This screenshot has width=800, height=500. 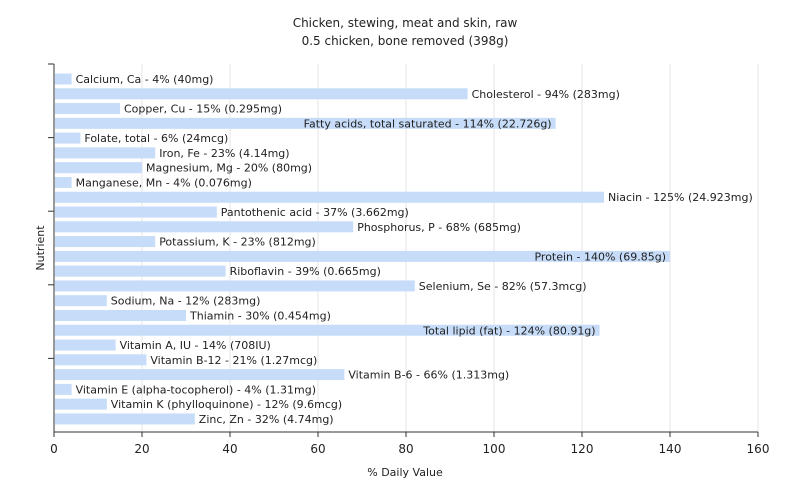 I want to click on bar-label: Phosphorus, P - 68% (685mg), so click(x=439, y=227).